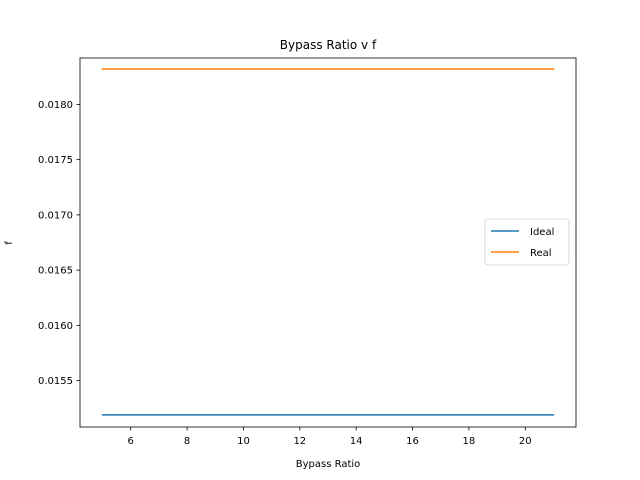 The image size is (640, 480). What do you see at coordinates (328, 45) in the screenshot?
I see `chart-title: Bypass Ratio v f` at bounding box center [328, 45].